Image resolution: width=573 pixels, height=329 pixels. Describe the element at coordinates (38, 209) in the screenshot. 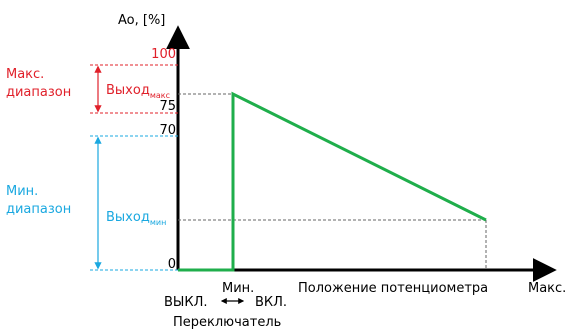

I see `min-range-label-line2: диапазон` at that location.